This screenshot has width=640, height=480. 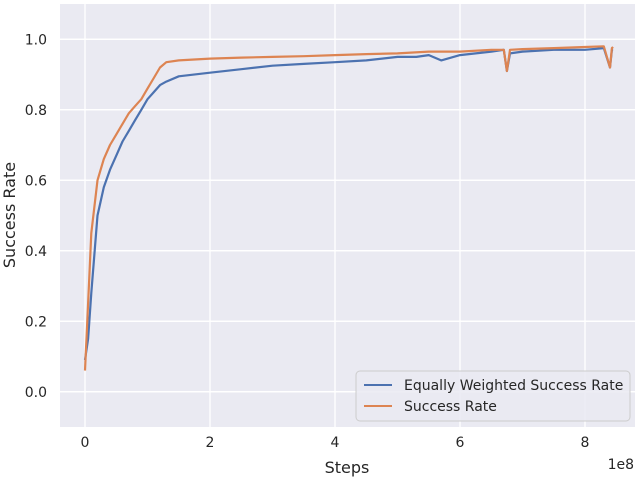 I want to click on x-tick-label: 4, so click(x=335, y=443).